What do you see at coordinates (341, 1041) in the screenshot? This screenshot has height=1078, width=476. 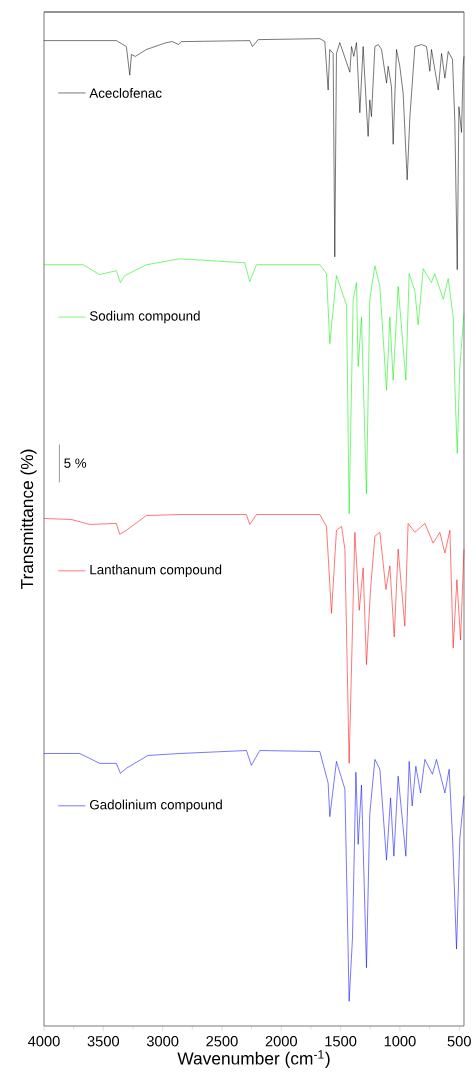 I see `x-tick-label: 1500` at bounding box center [341, 1041].